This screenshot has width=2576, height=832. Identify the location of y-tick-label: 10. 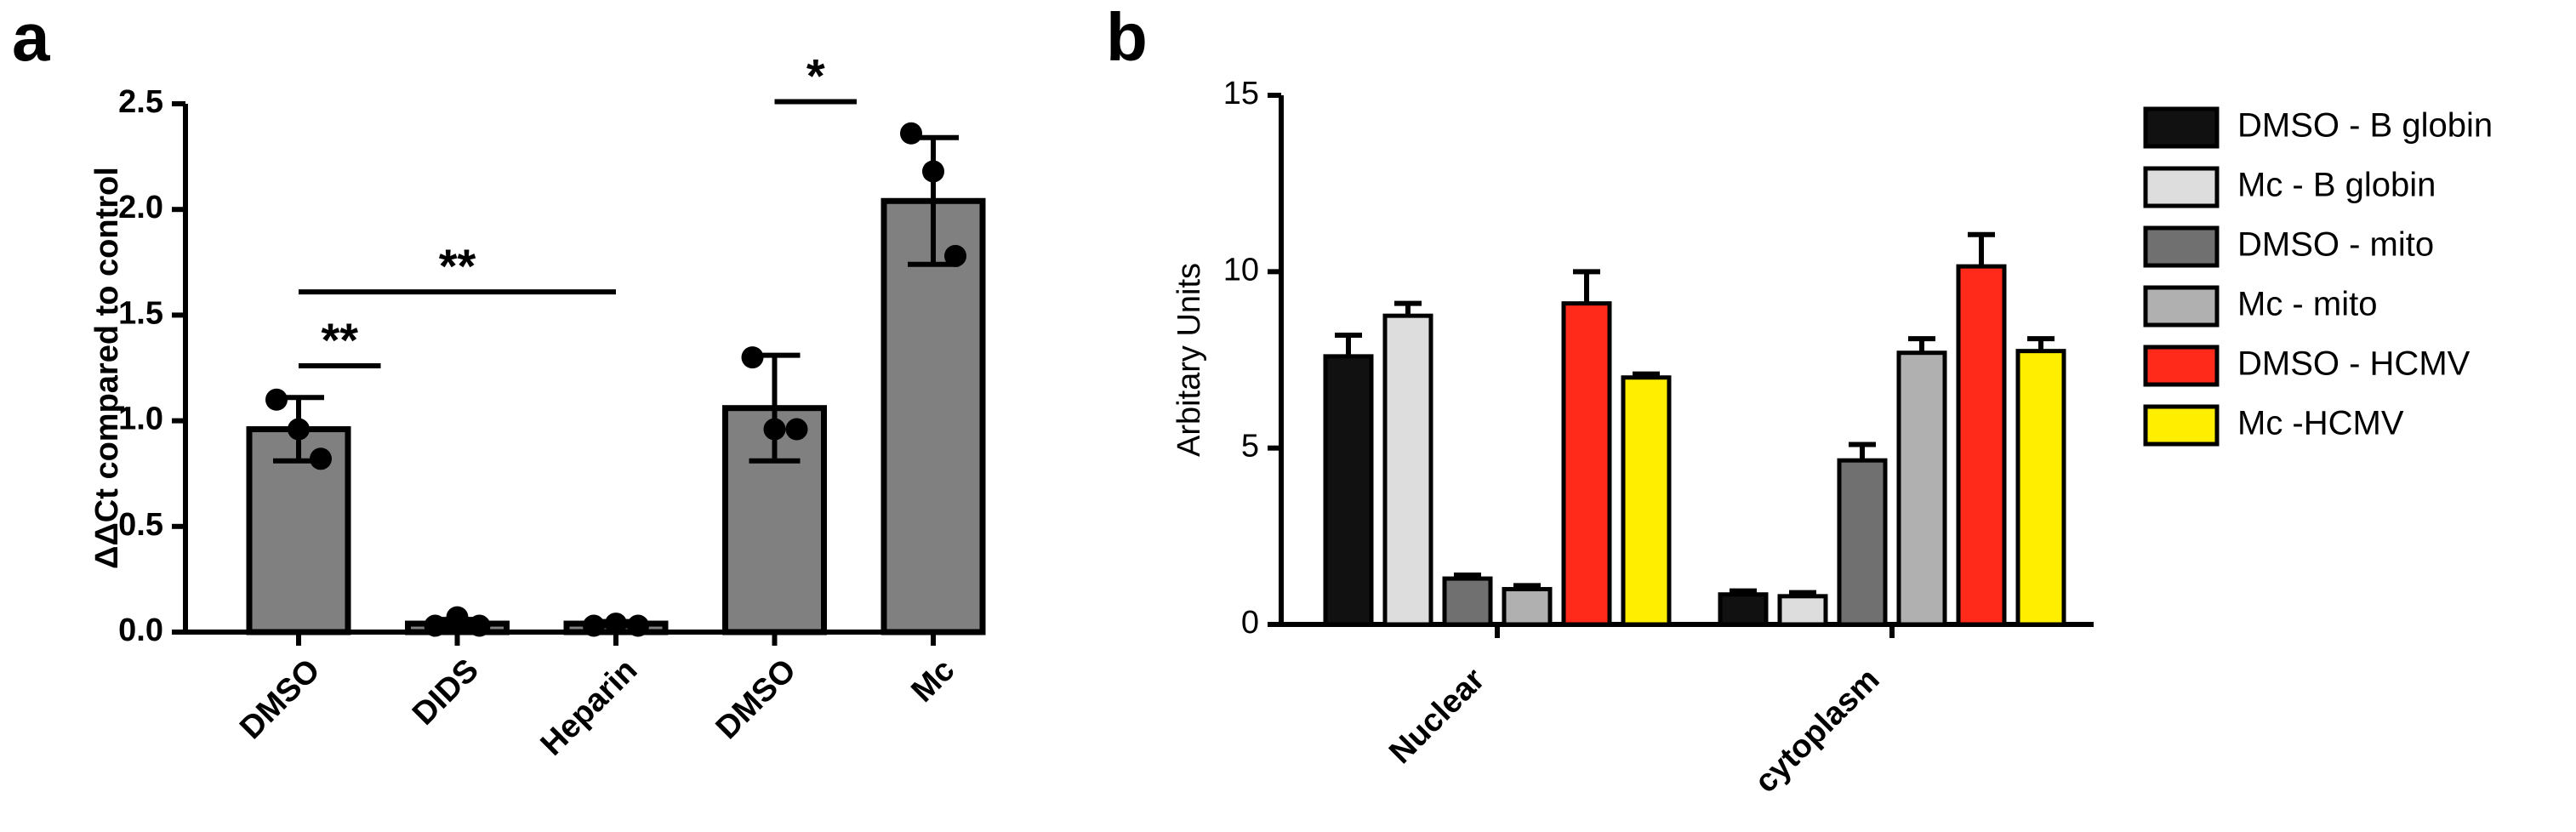
(1241, 270).